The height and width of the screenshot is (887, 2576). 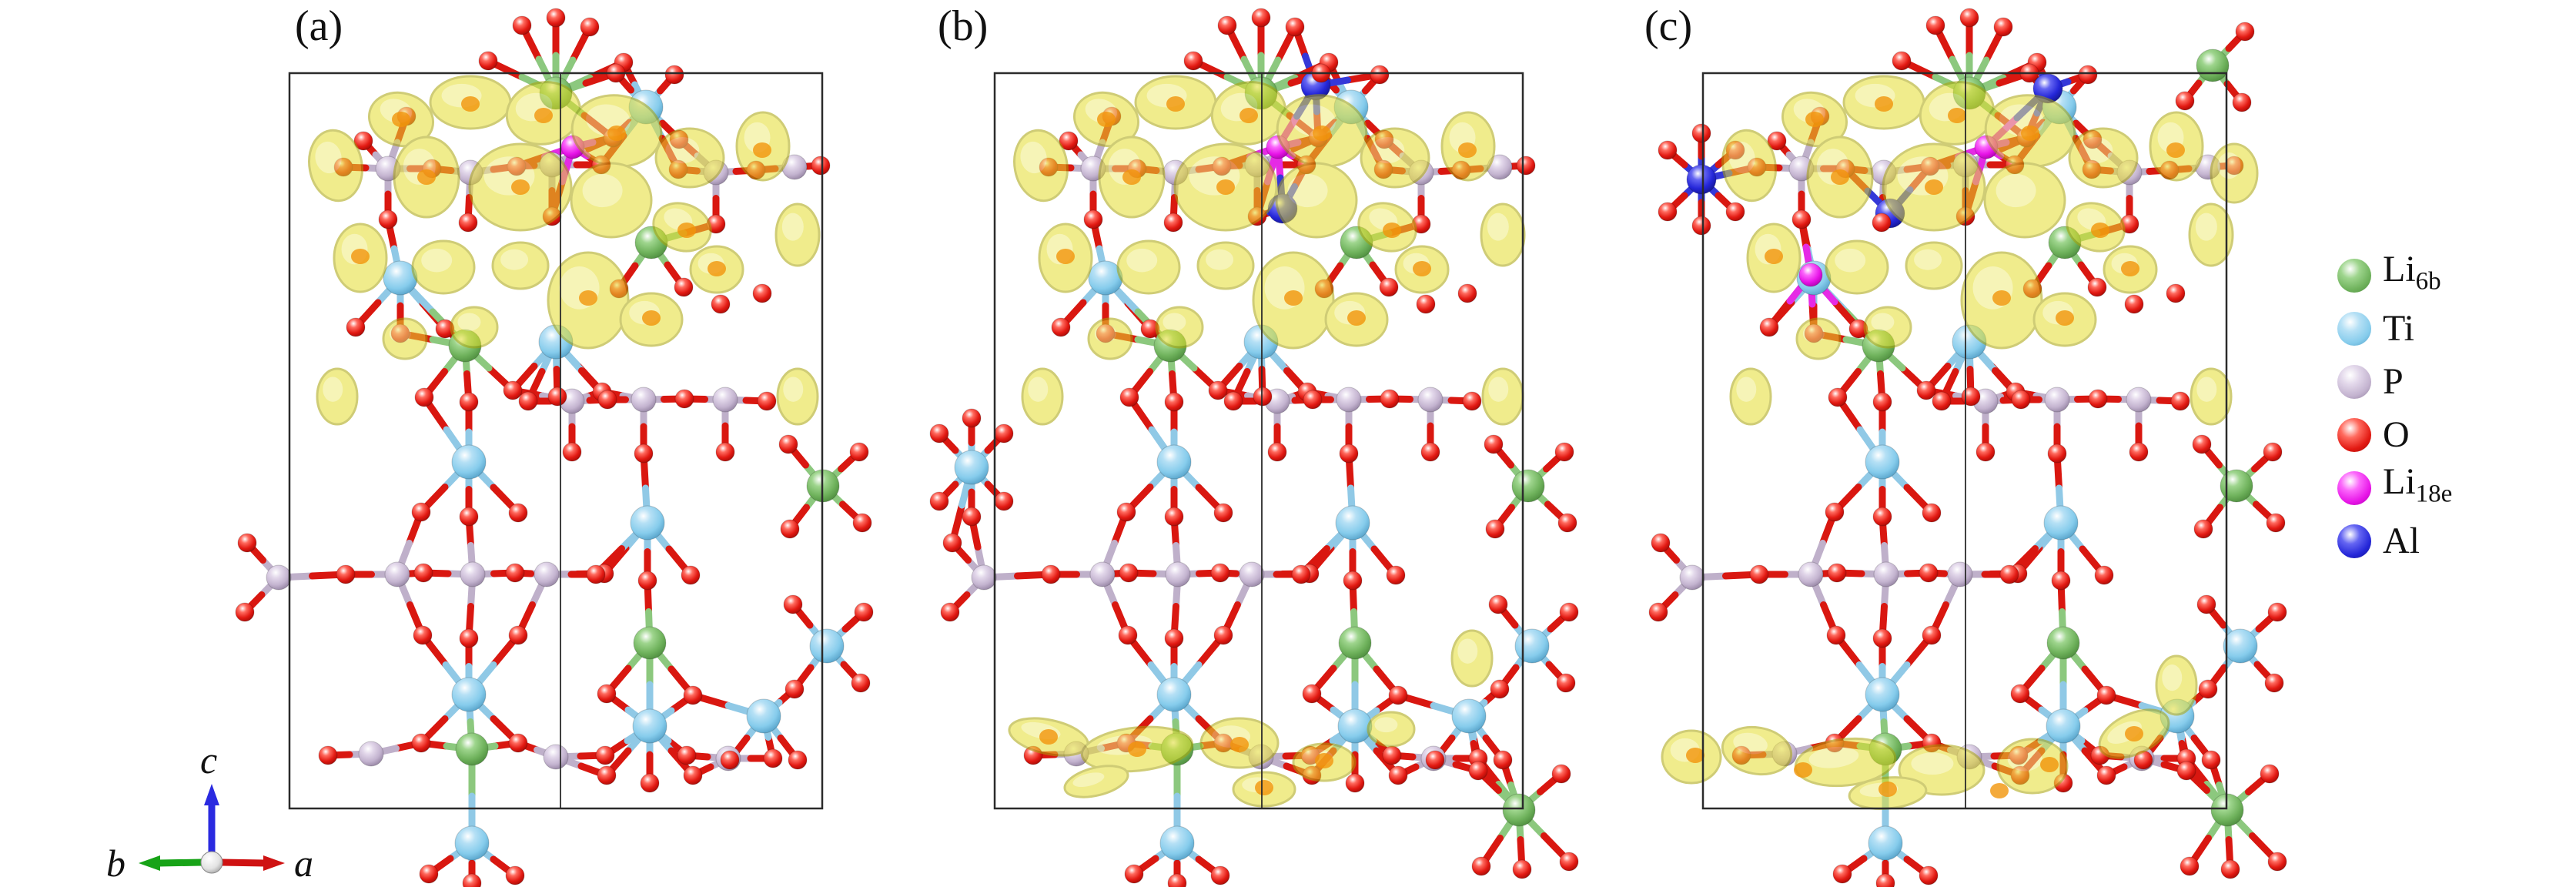 I want to click on axis-c-arrow, so click(x=211, y=819).